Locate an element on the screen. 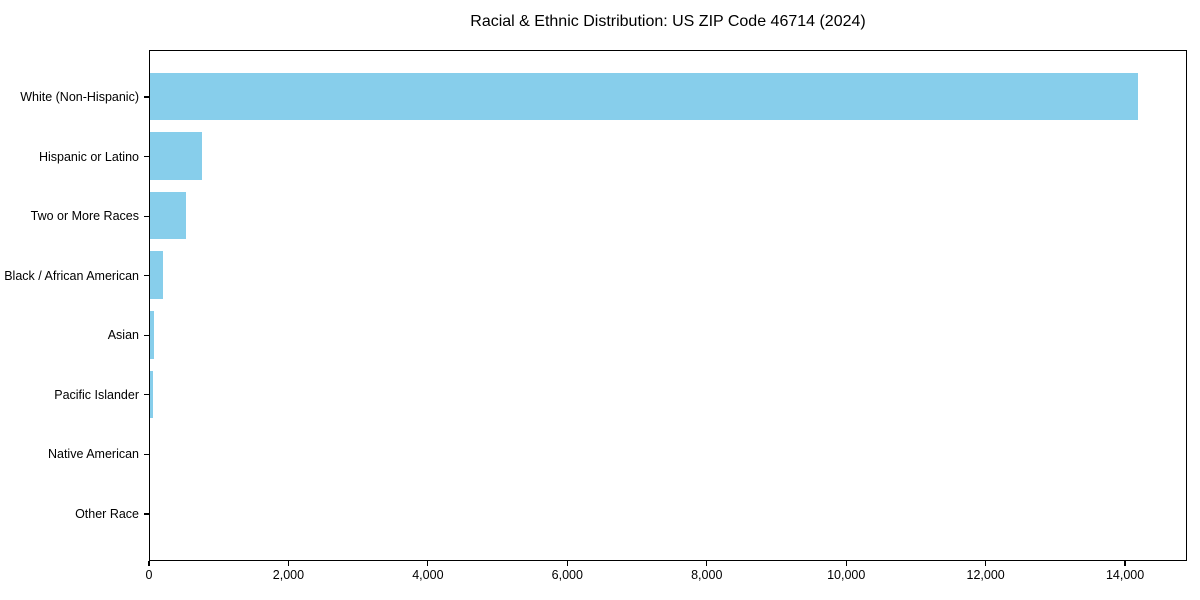 The height and width of the screenshot is (600, 1200). x-axis-label: 4,000 is located at coordinates (428, 575).